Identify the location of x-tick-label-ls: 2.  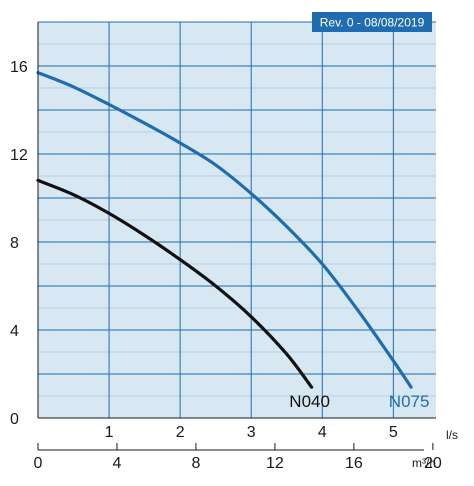
(180, 432).